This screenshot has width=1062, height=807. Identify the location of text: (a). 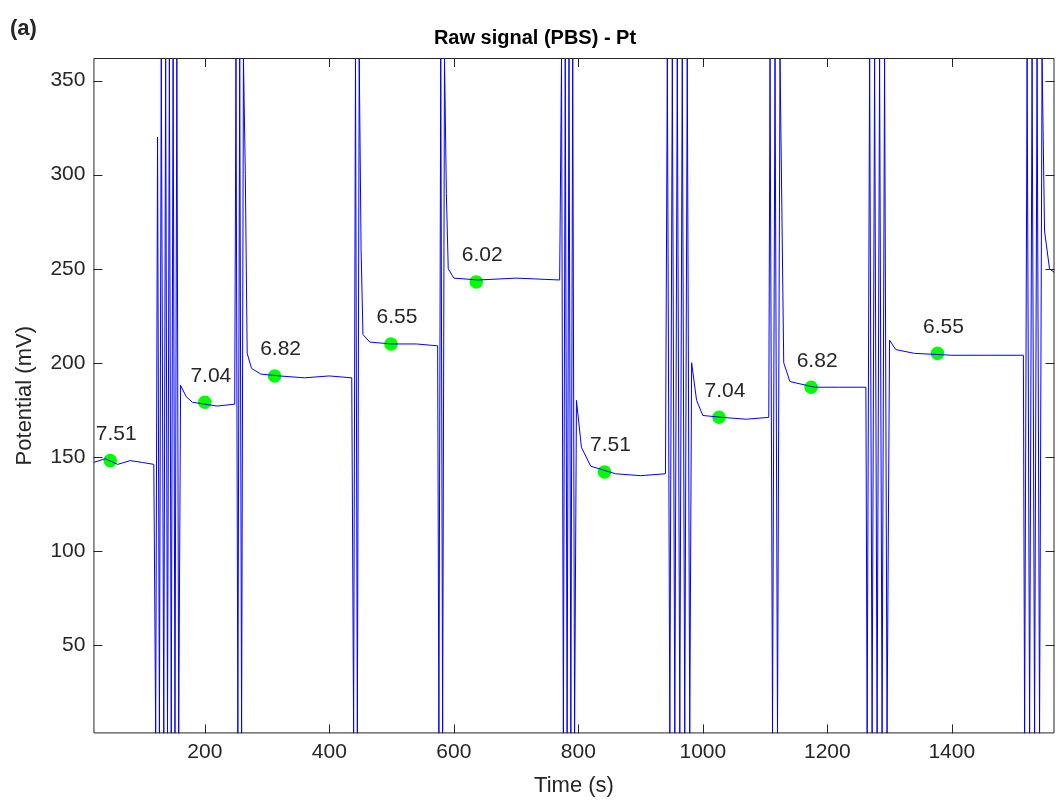
(23, 28).